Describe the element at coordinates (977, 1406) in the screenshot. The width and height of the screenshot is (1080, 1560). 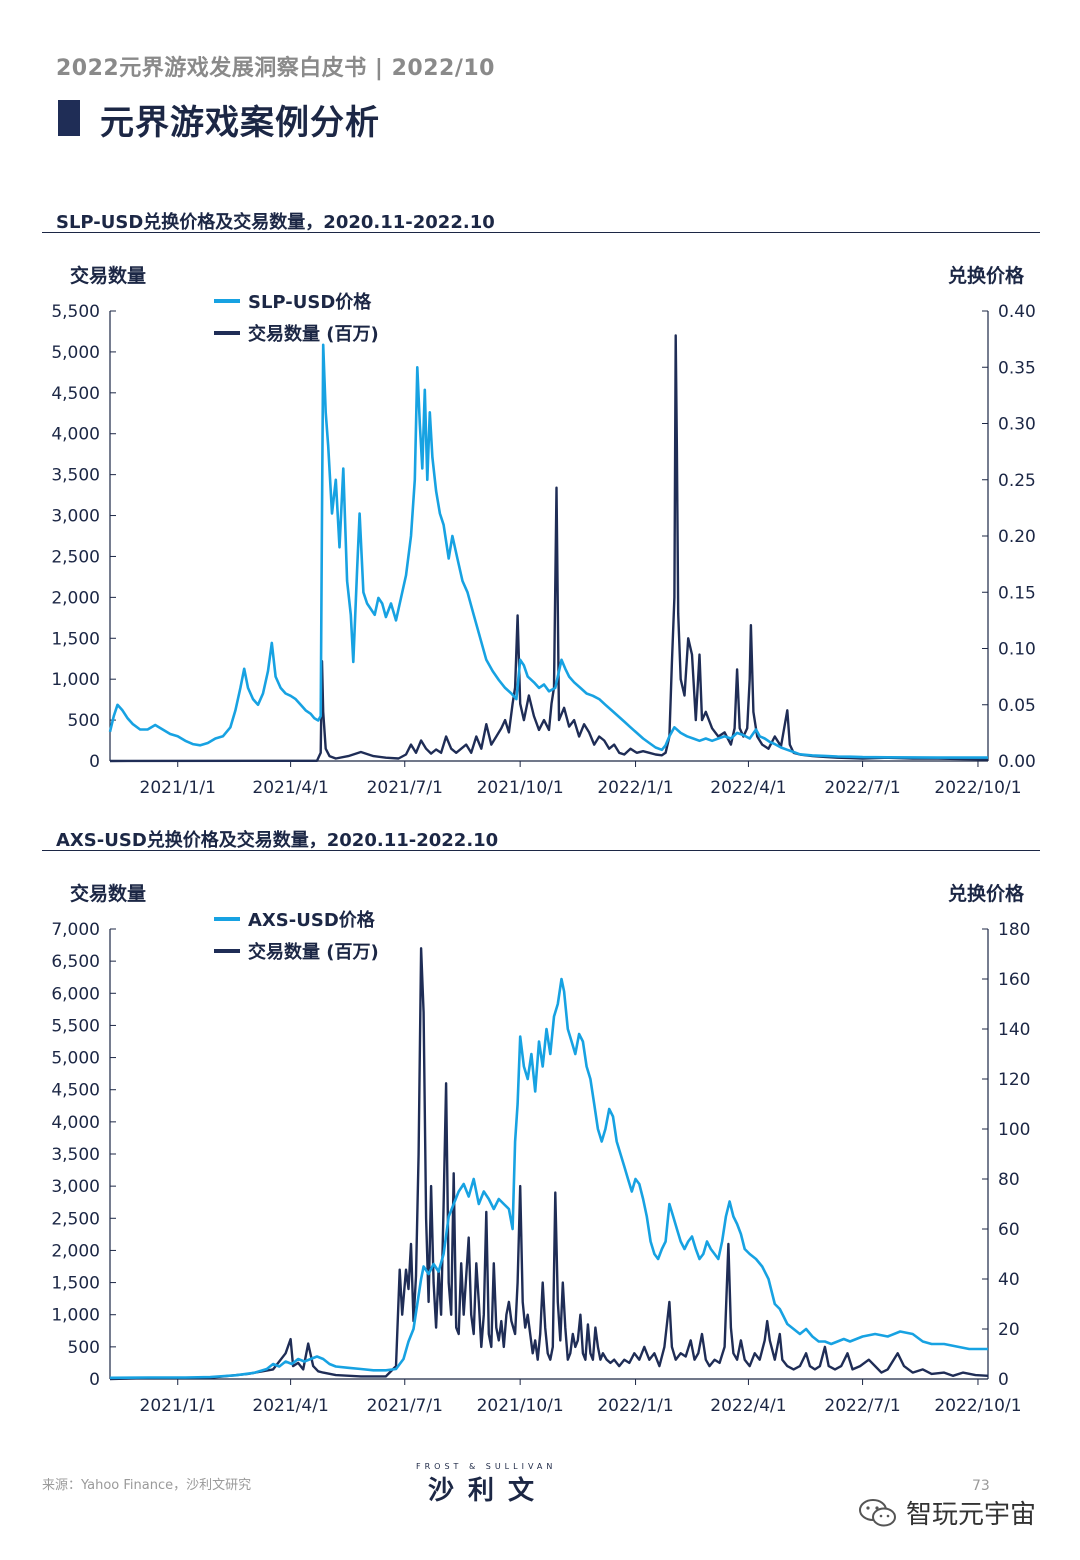
I see `axs-x-tick-label: 2022/10/1` at that location.